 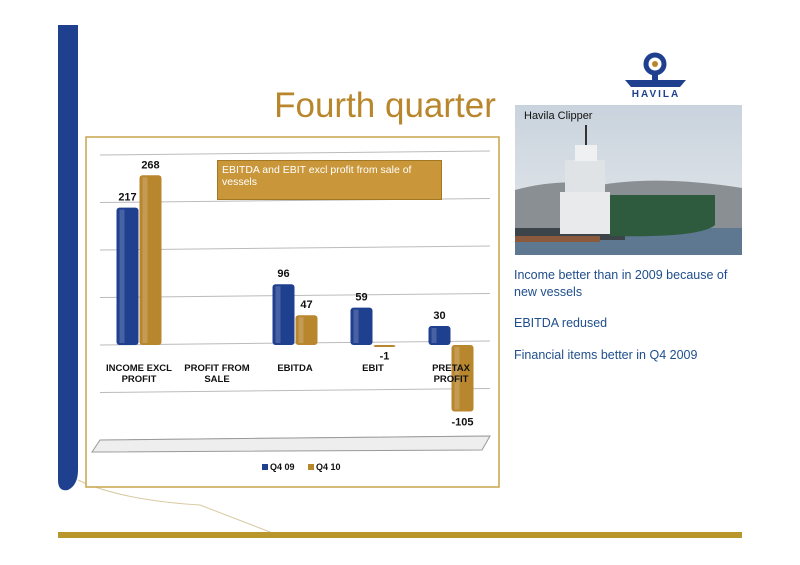 I want to click on photo-caption: Havila Clipper, so click(x=558, y=116).